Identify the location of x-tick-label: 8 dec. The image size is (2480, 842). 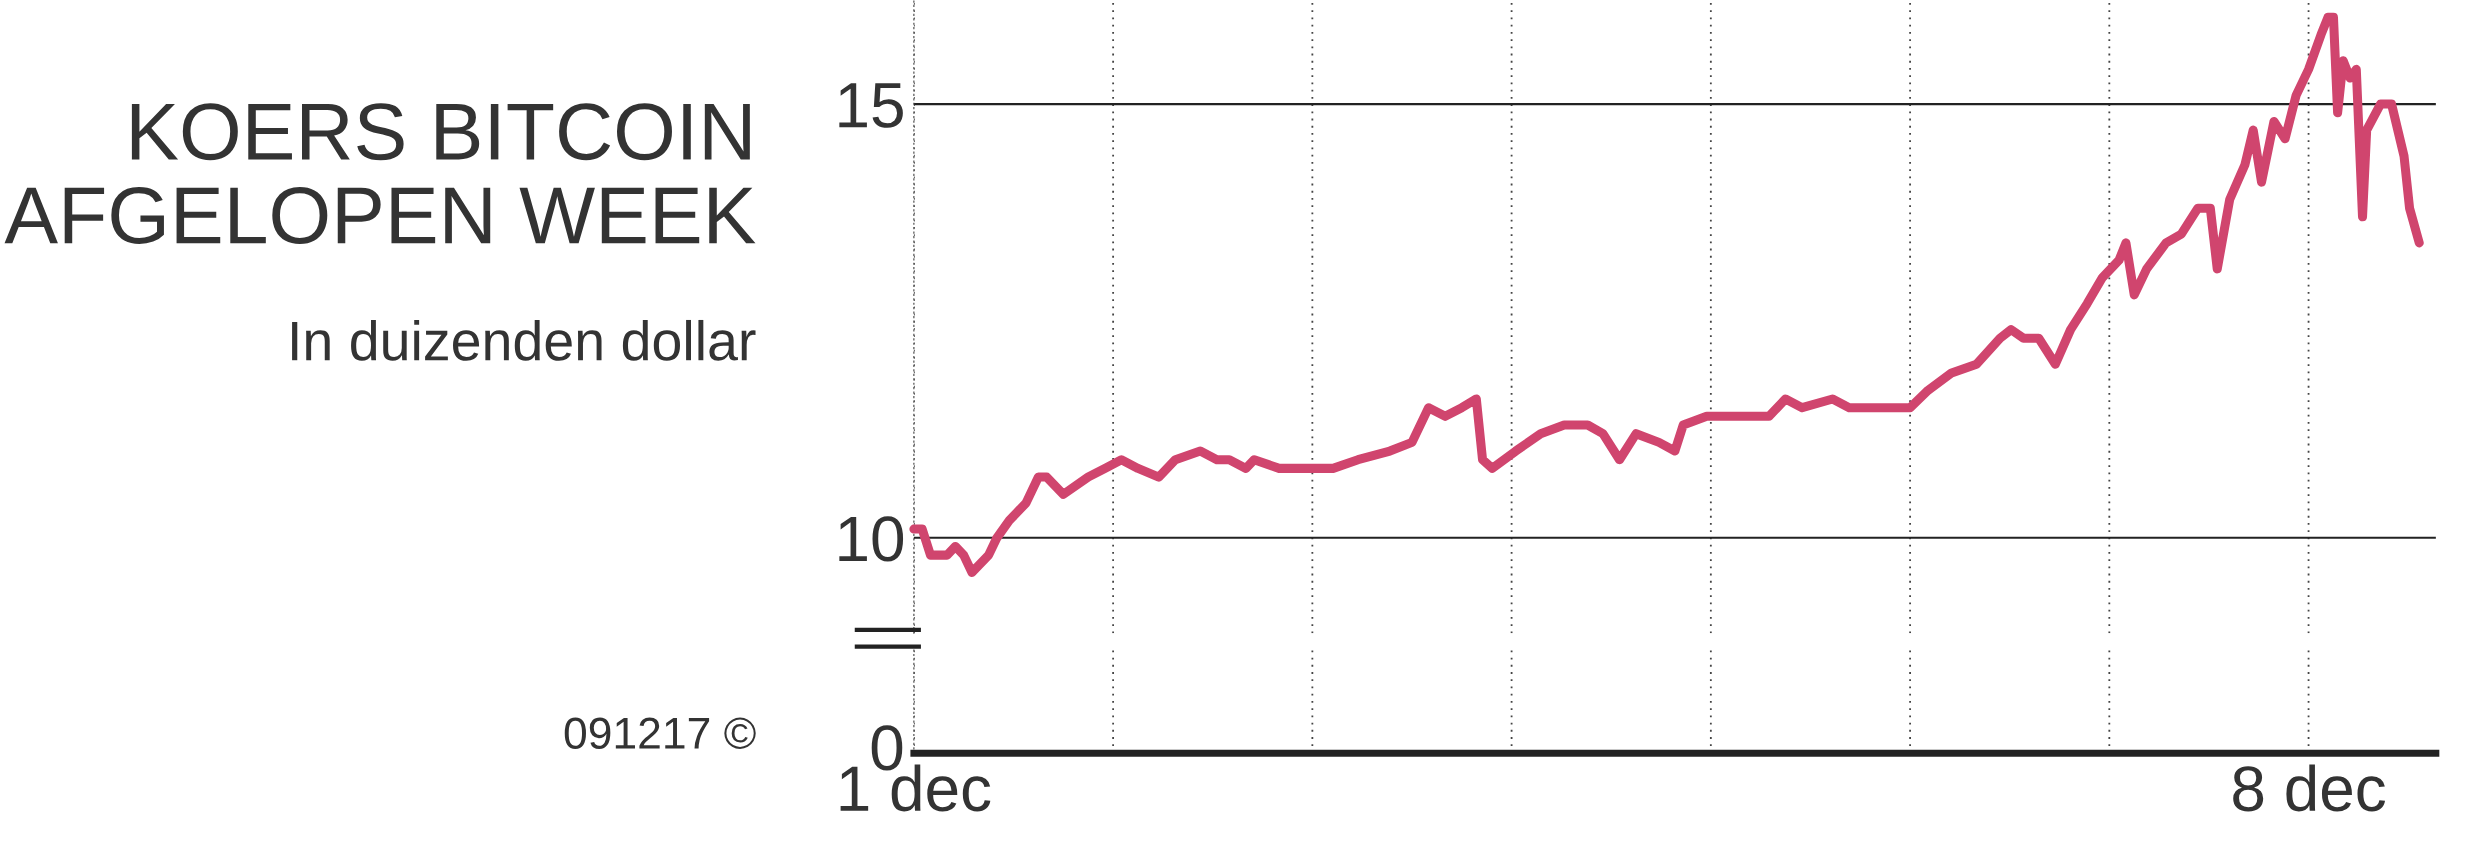
(2309, 788).